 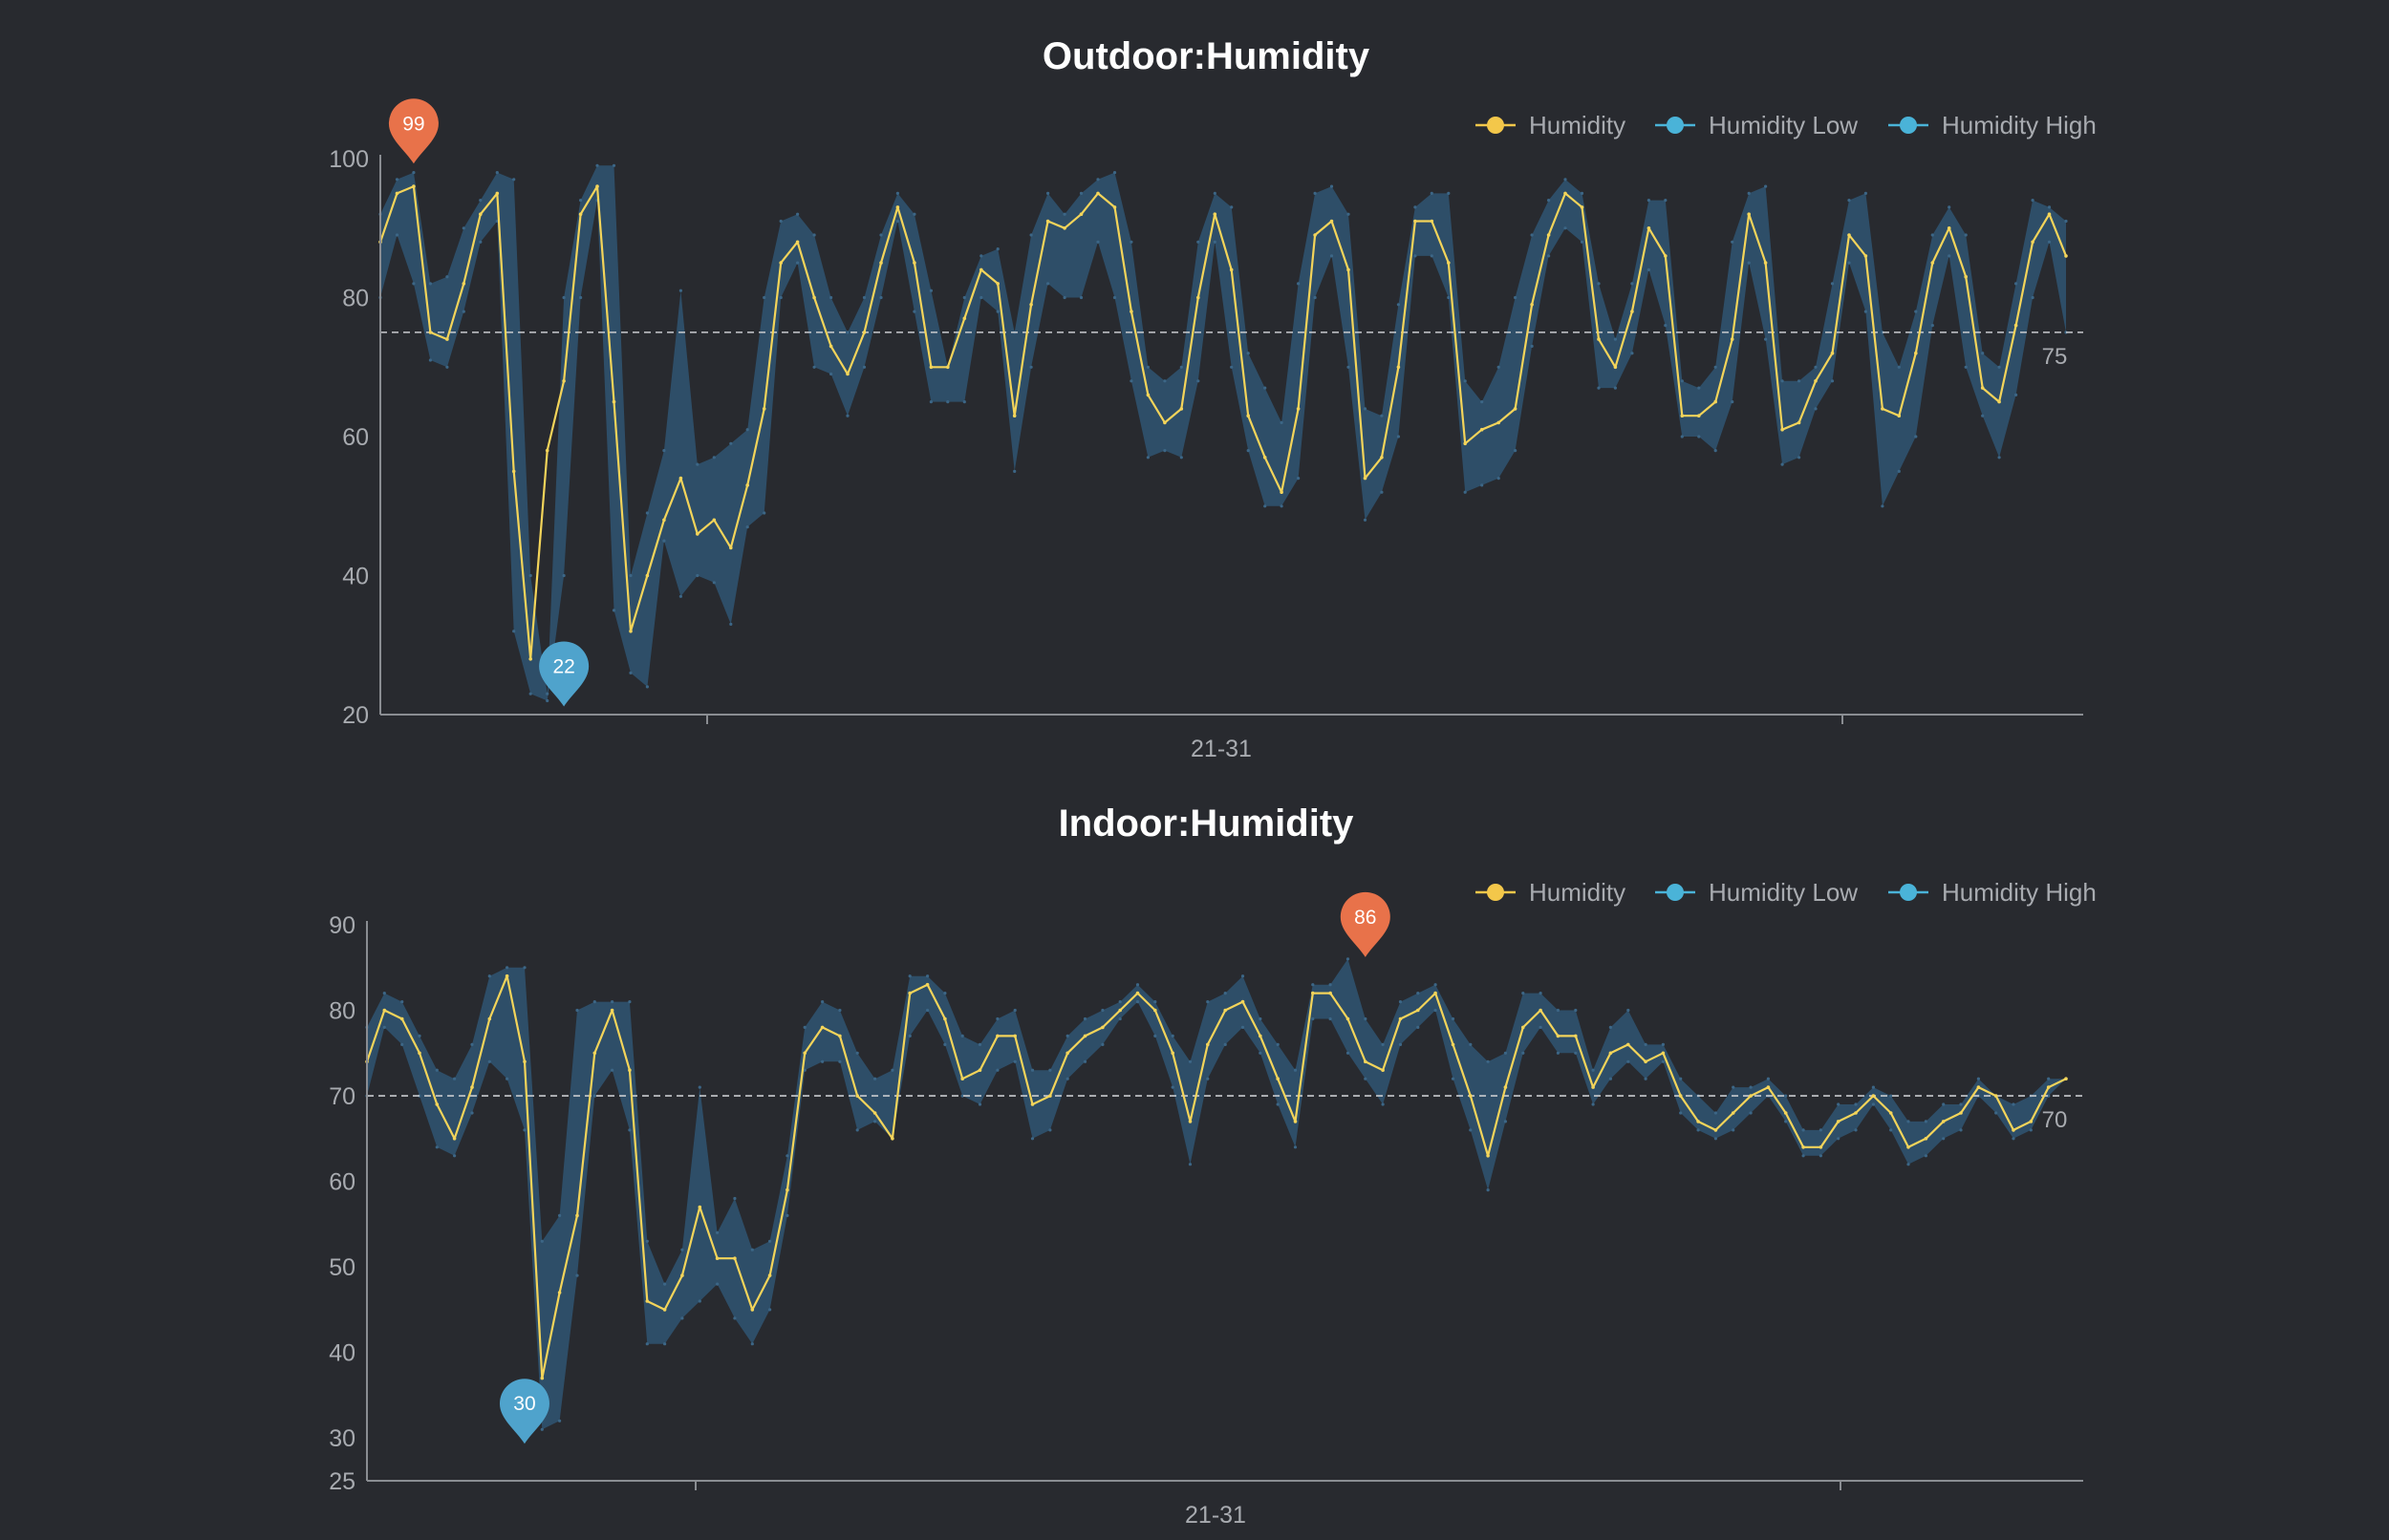 I want to click on y-tick-label: 70, so click(x=342, y=1096).